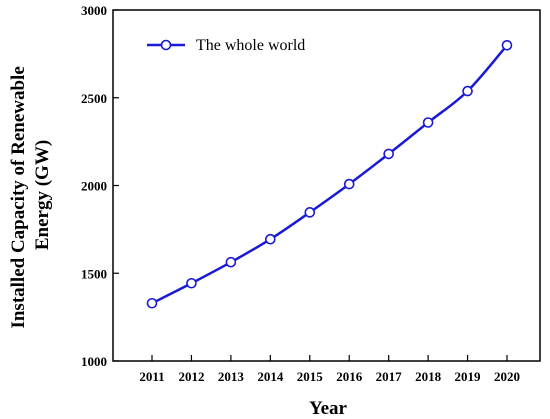  I want to click on y-tick-label: 2000, so click(94, 186).